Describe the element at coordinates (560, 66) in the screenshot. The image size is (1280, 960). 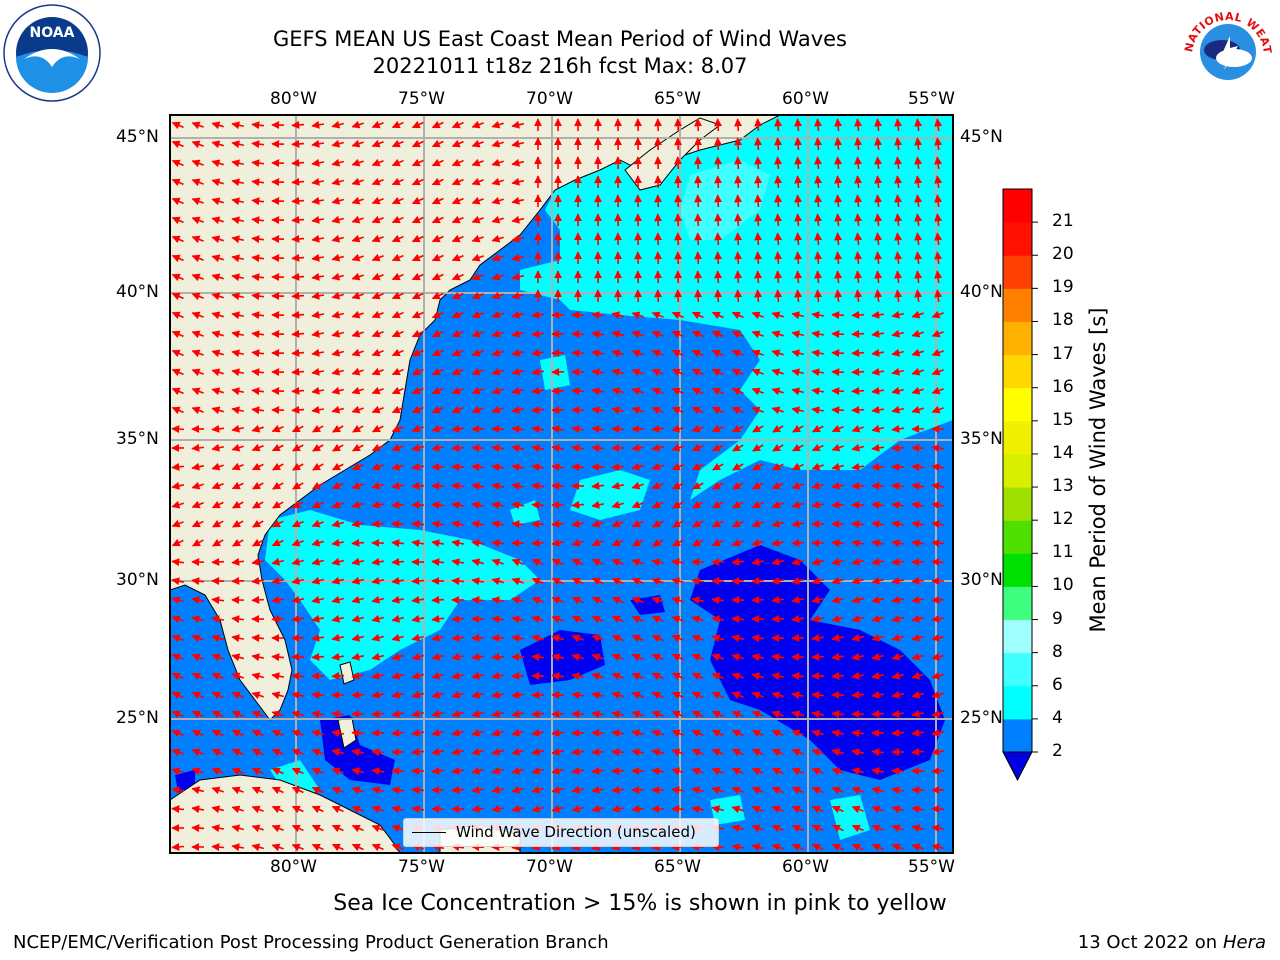
I see `chart-subtitle: 20221011 t18z 216h fcst Max: 8.07` at that location.